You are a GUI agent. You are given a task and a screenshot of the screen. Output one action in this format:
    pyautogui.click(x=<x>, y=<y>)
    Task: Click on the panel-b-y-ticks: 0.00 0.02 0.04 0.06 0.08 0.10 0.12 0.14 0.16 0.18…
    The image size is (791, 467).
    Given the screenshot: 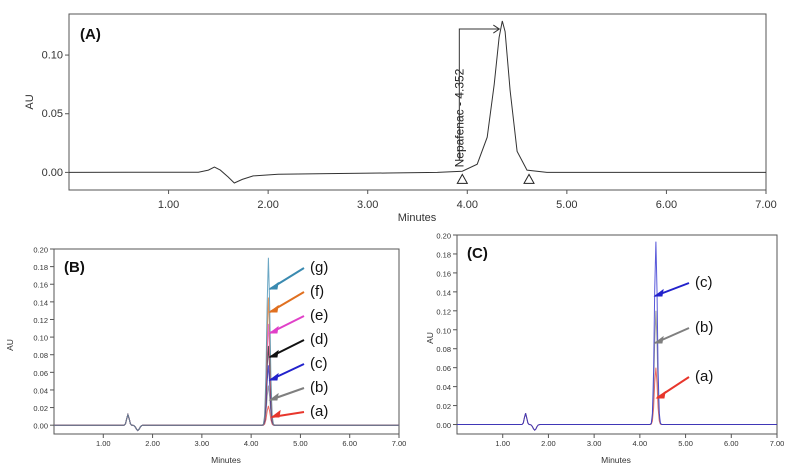 What is the action you would take?
    pyautogui.click(x=43, y=338)
    